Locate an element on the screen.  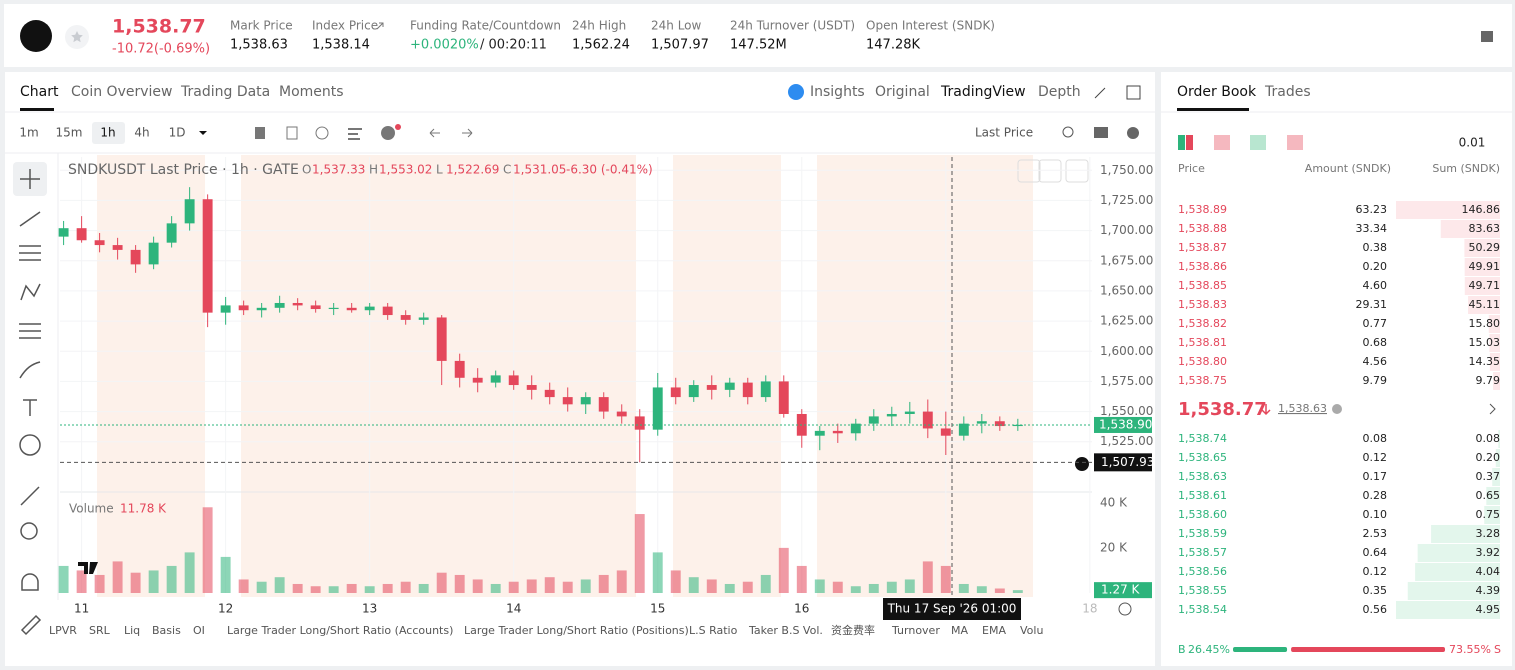
stat-label: Index Price is located at coordinates (345, 26).